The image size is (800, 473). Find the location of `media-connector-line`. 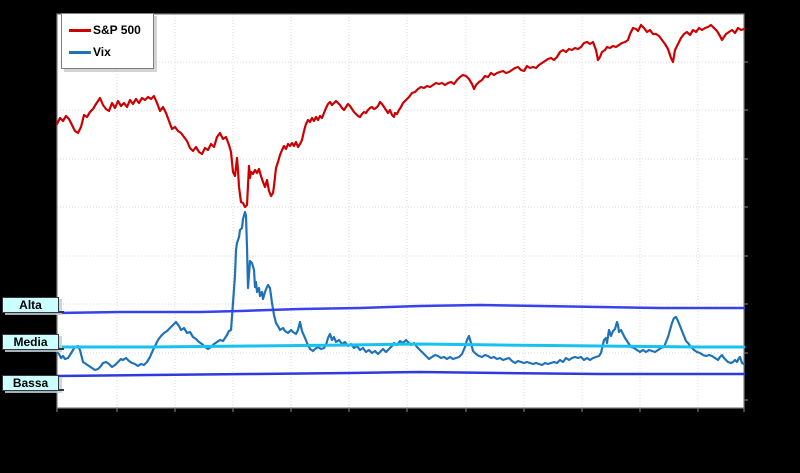

media-connector-line is located at coordinates (61, 349).